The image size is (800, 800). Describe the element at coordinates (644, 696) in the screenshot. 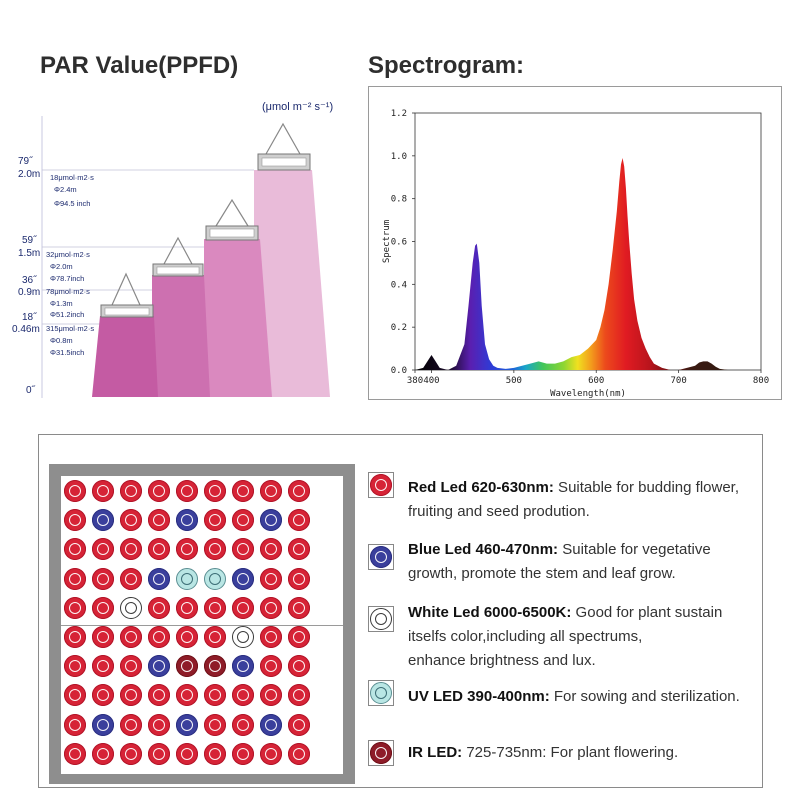

I see `legend-desc: For sowing and sterilization.` at that location.